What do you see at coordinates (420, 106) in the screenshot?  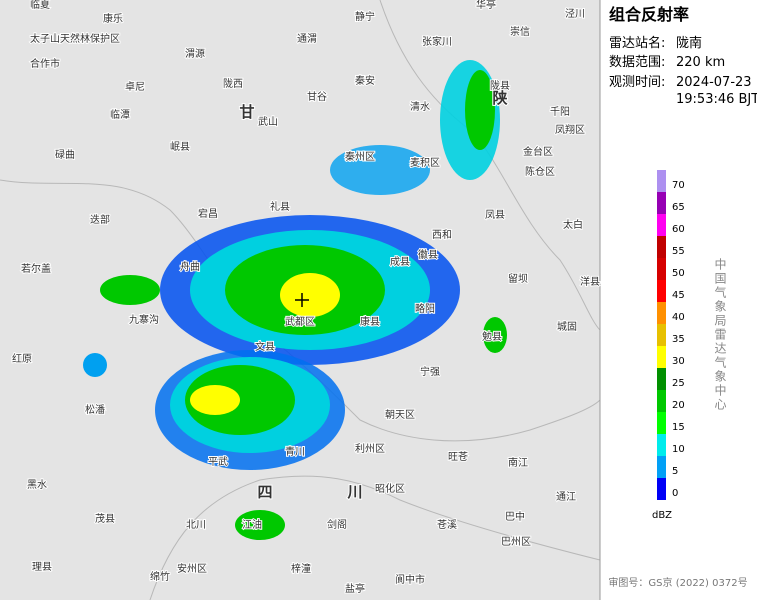 I see `place-label: 清水` at bounding box center [420, 106].